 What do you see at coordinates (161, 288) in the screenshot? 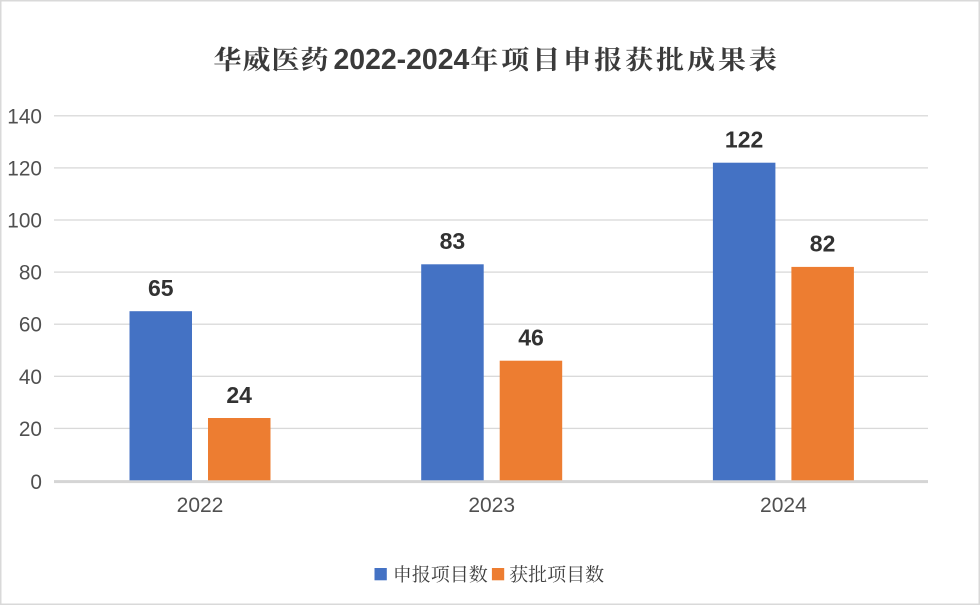
I see `svg-text: 65` at bounding box center [161, 288].